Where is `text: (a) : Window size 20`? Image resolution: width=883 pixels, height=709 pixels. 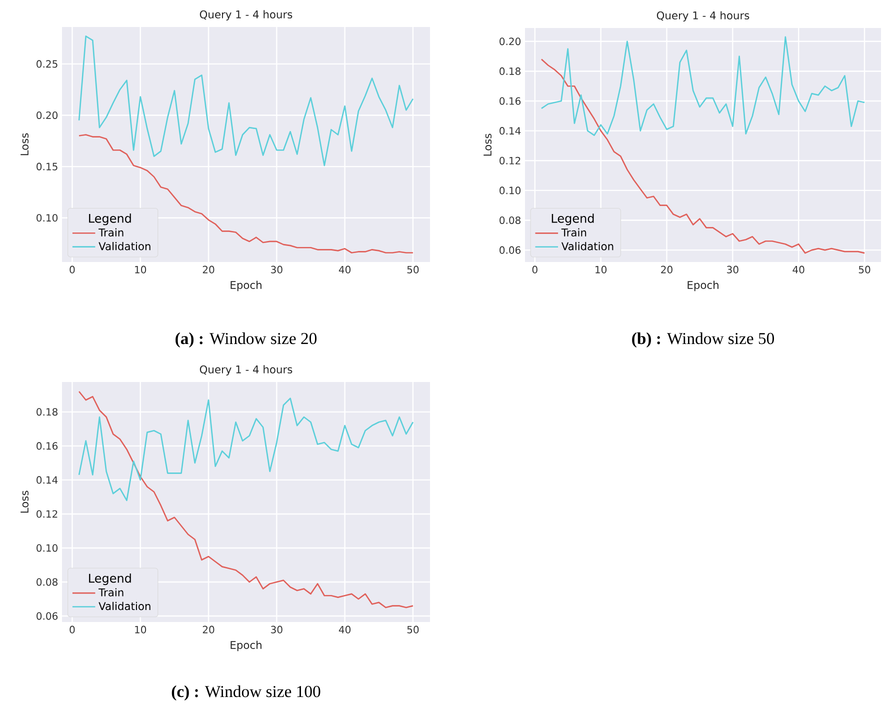 text: (a) : Window size 20 is located at coordinates (246, 340).